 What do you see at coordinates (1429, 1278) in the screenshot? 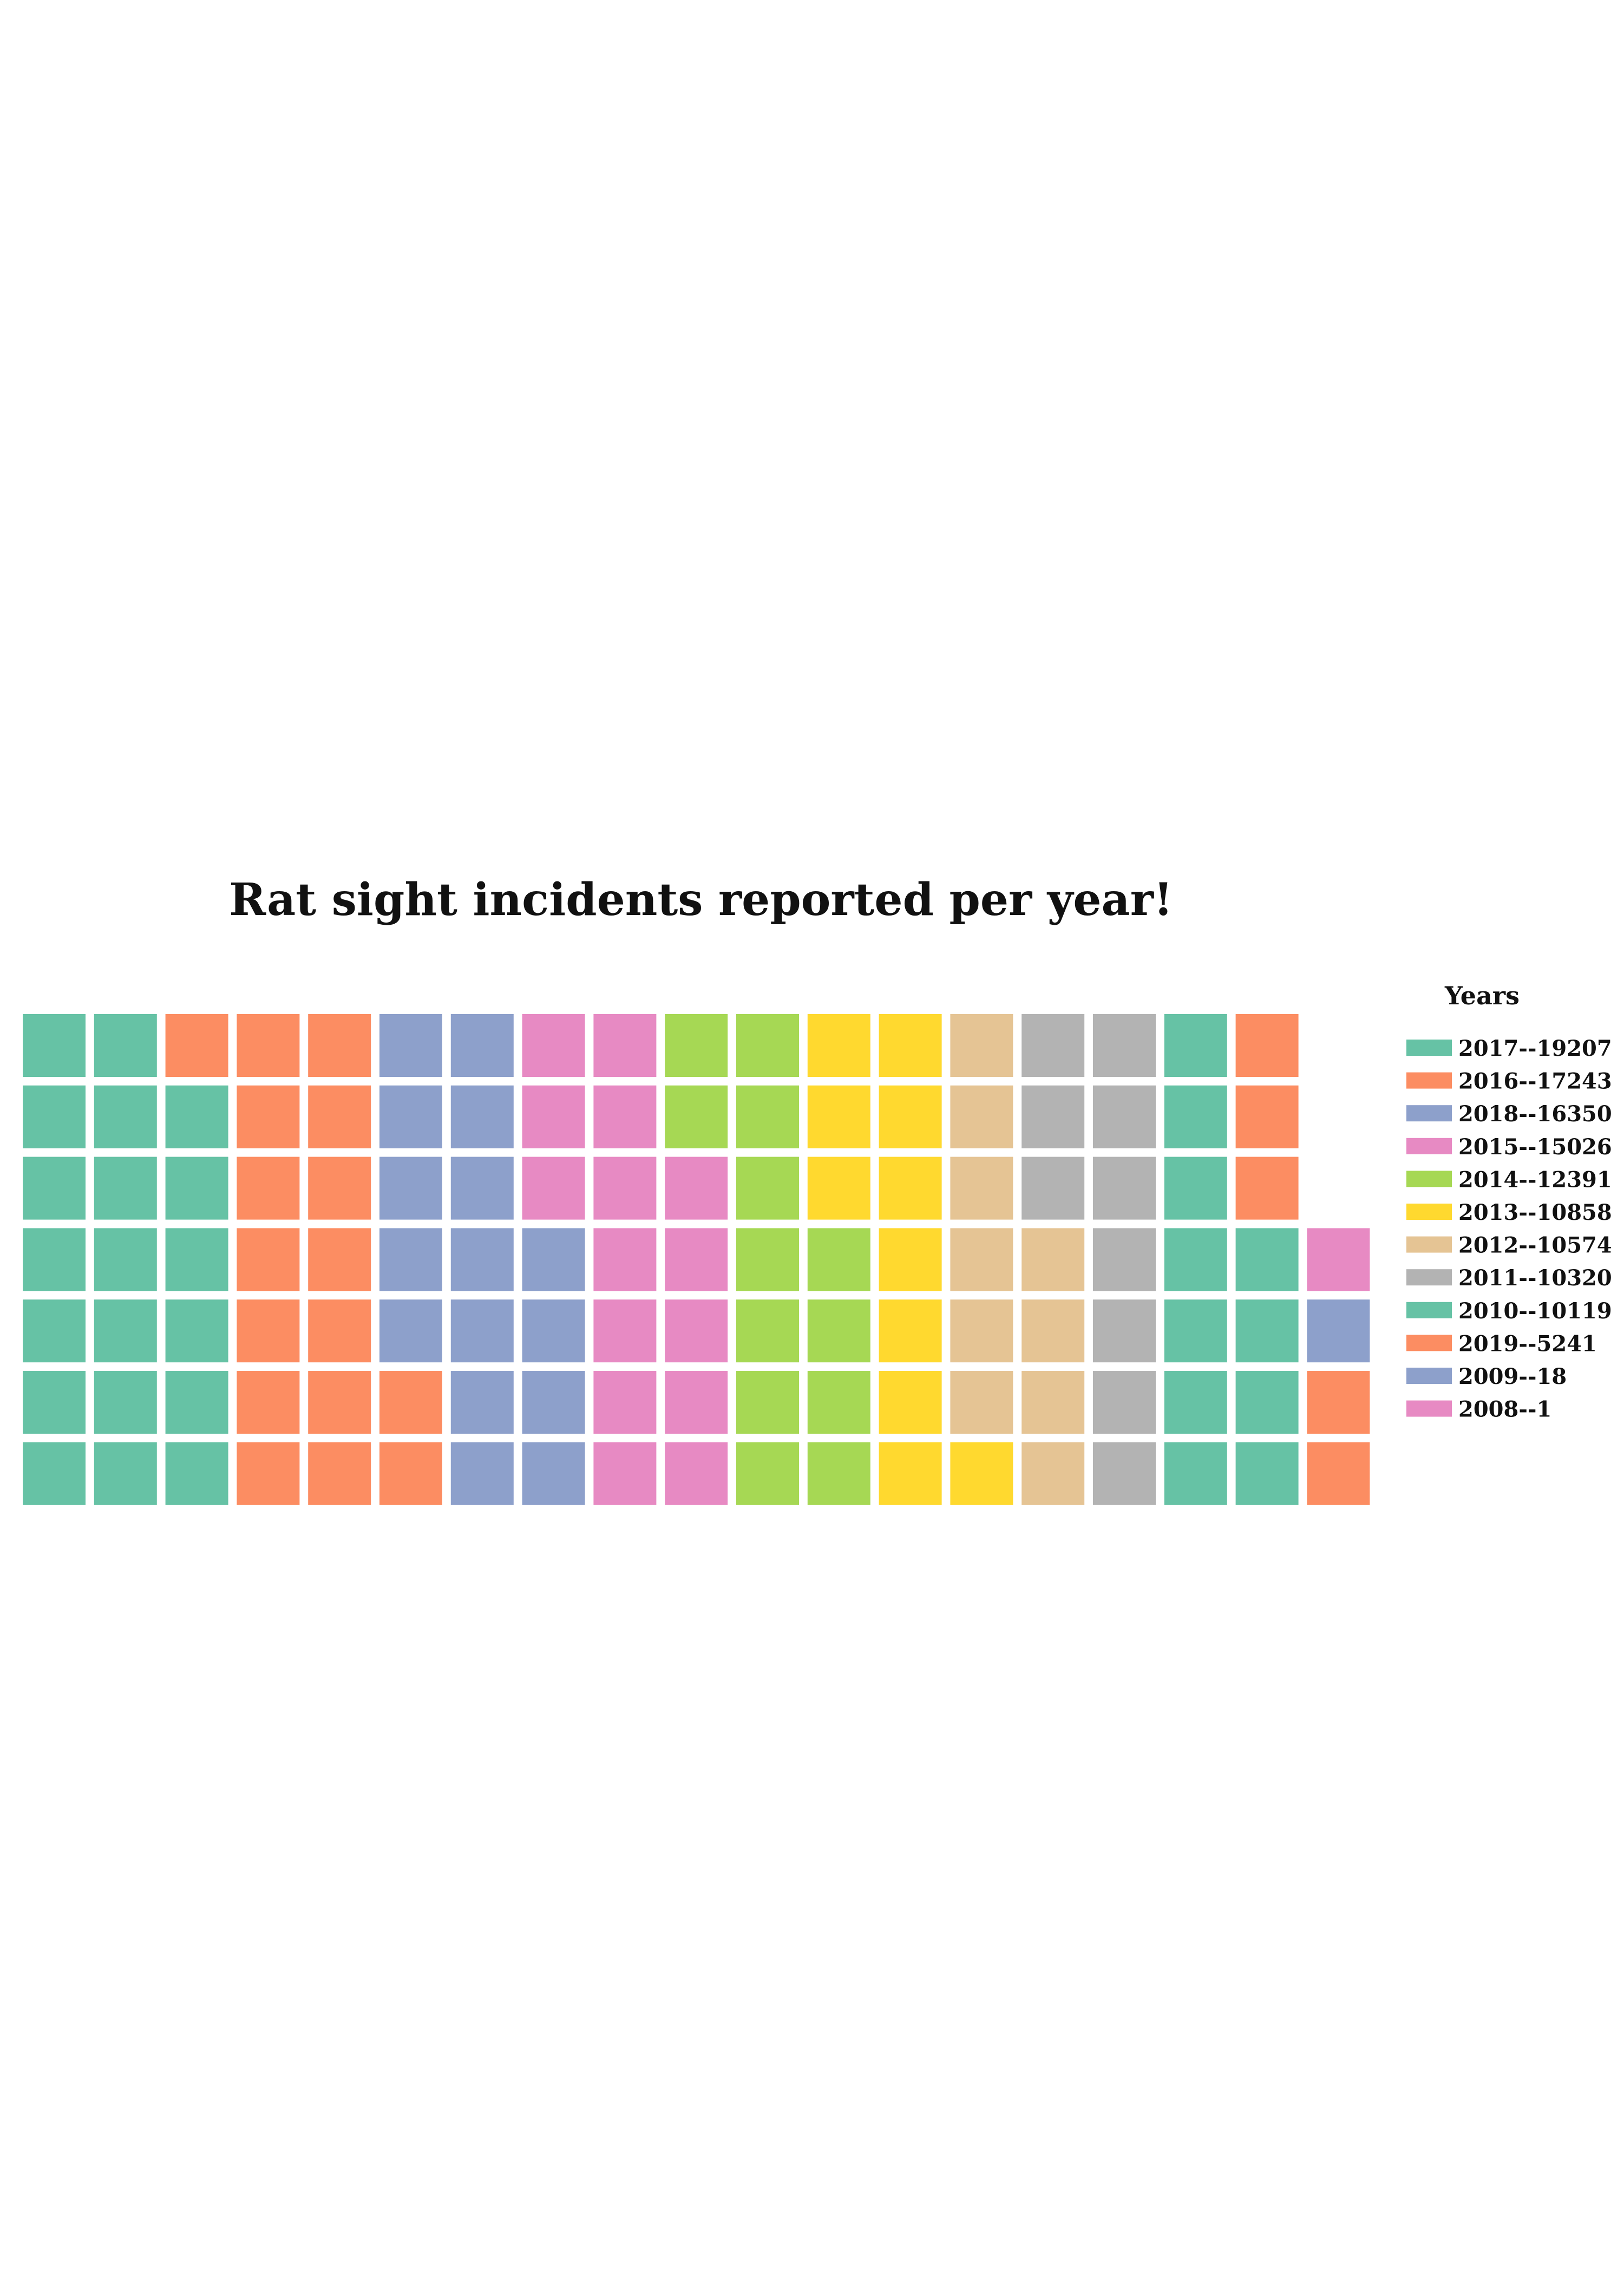
I see `legend-swatch-2011` at bounding box center [1429, 1278].